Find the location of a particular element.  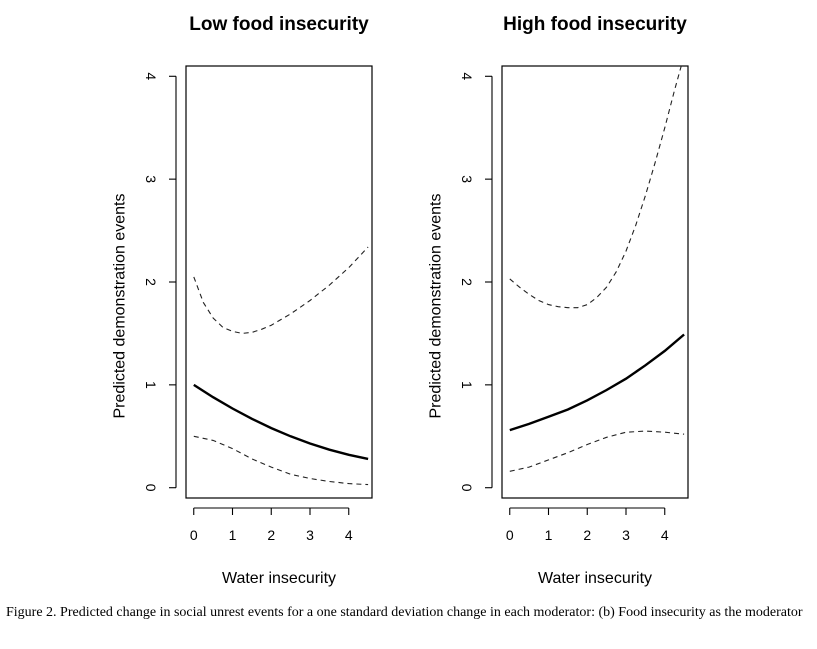

panel-title: High food insecurity is located at coordinates (595, 24).